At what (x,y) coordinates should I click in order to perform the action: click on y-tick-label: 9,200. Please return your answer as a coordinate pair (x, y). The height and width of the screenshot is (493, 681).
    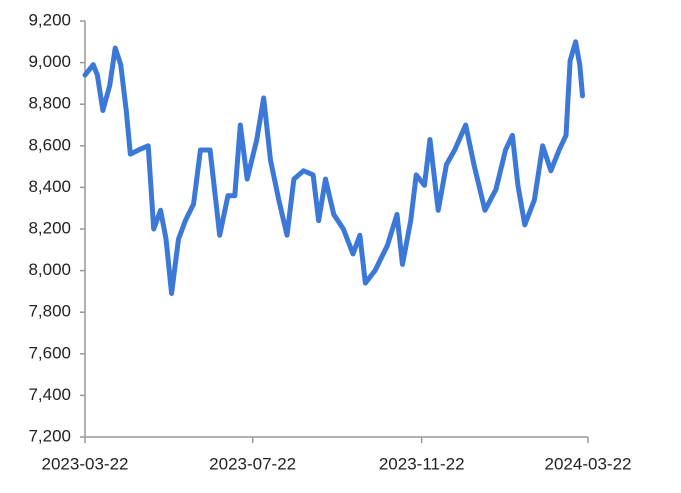
    Looking at the image, I should click on (49, 19).